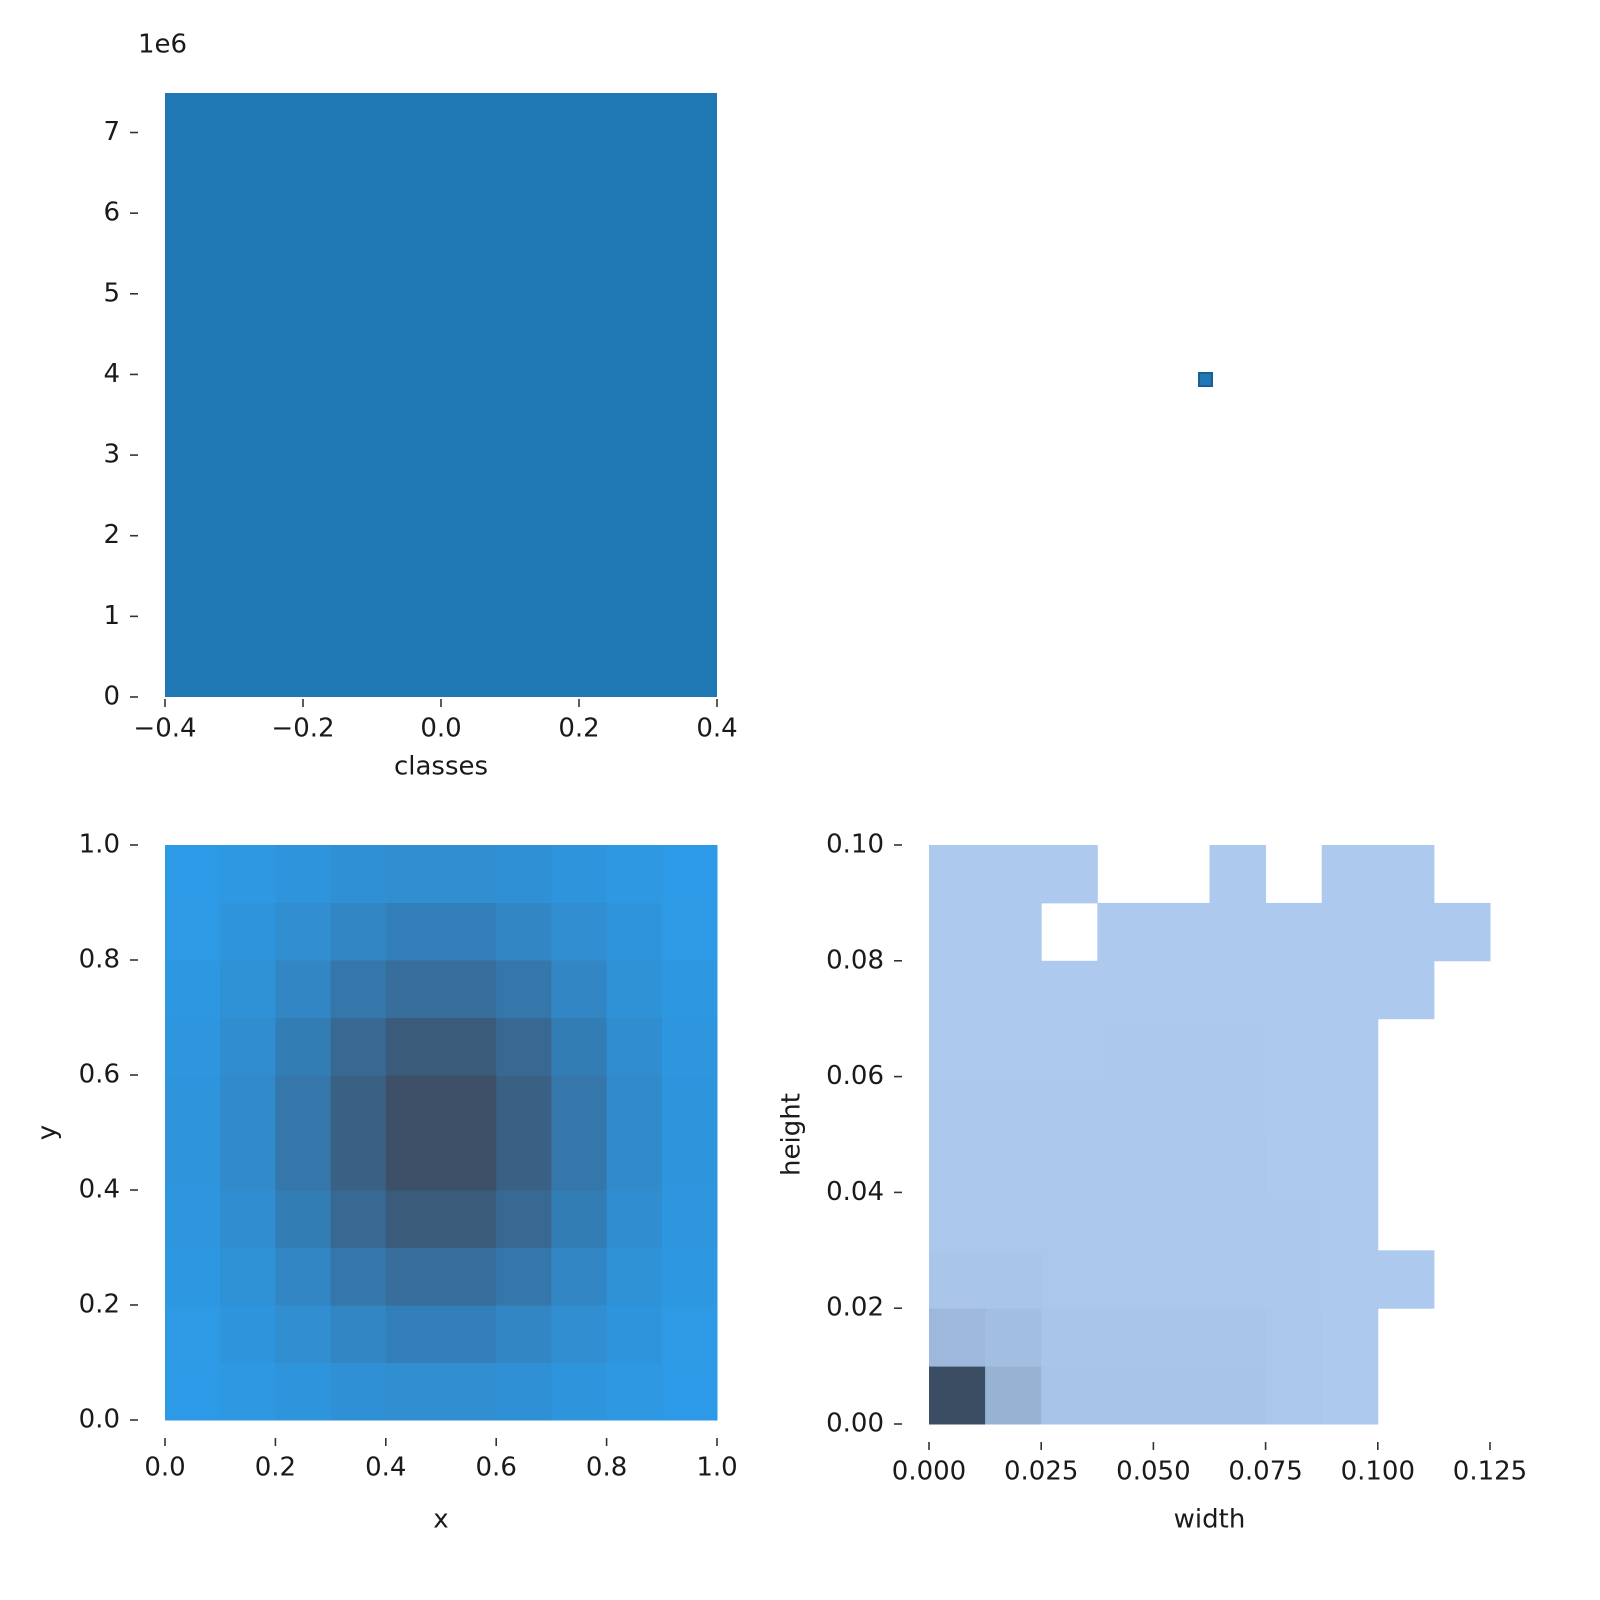 The height and width of the screenshot is (1600, 1600). Describe the element at coordinates (111, 616) in the screenshot. I see `y-tick-label: 1` at that location.